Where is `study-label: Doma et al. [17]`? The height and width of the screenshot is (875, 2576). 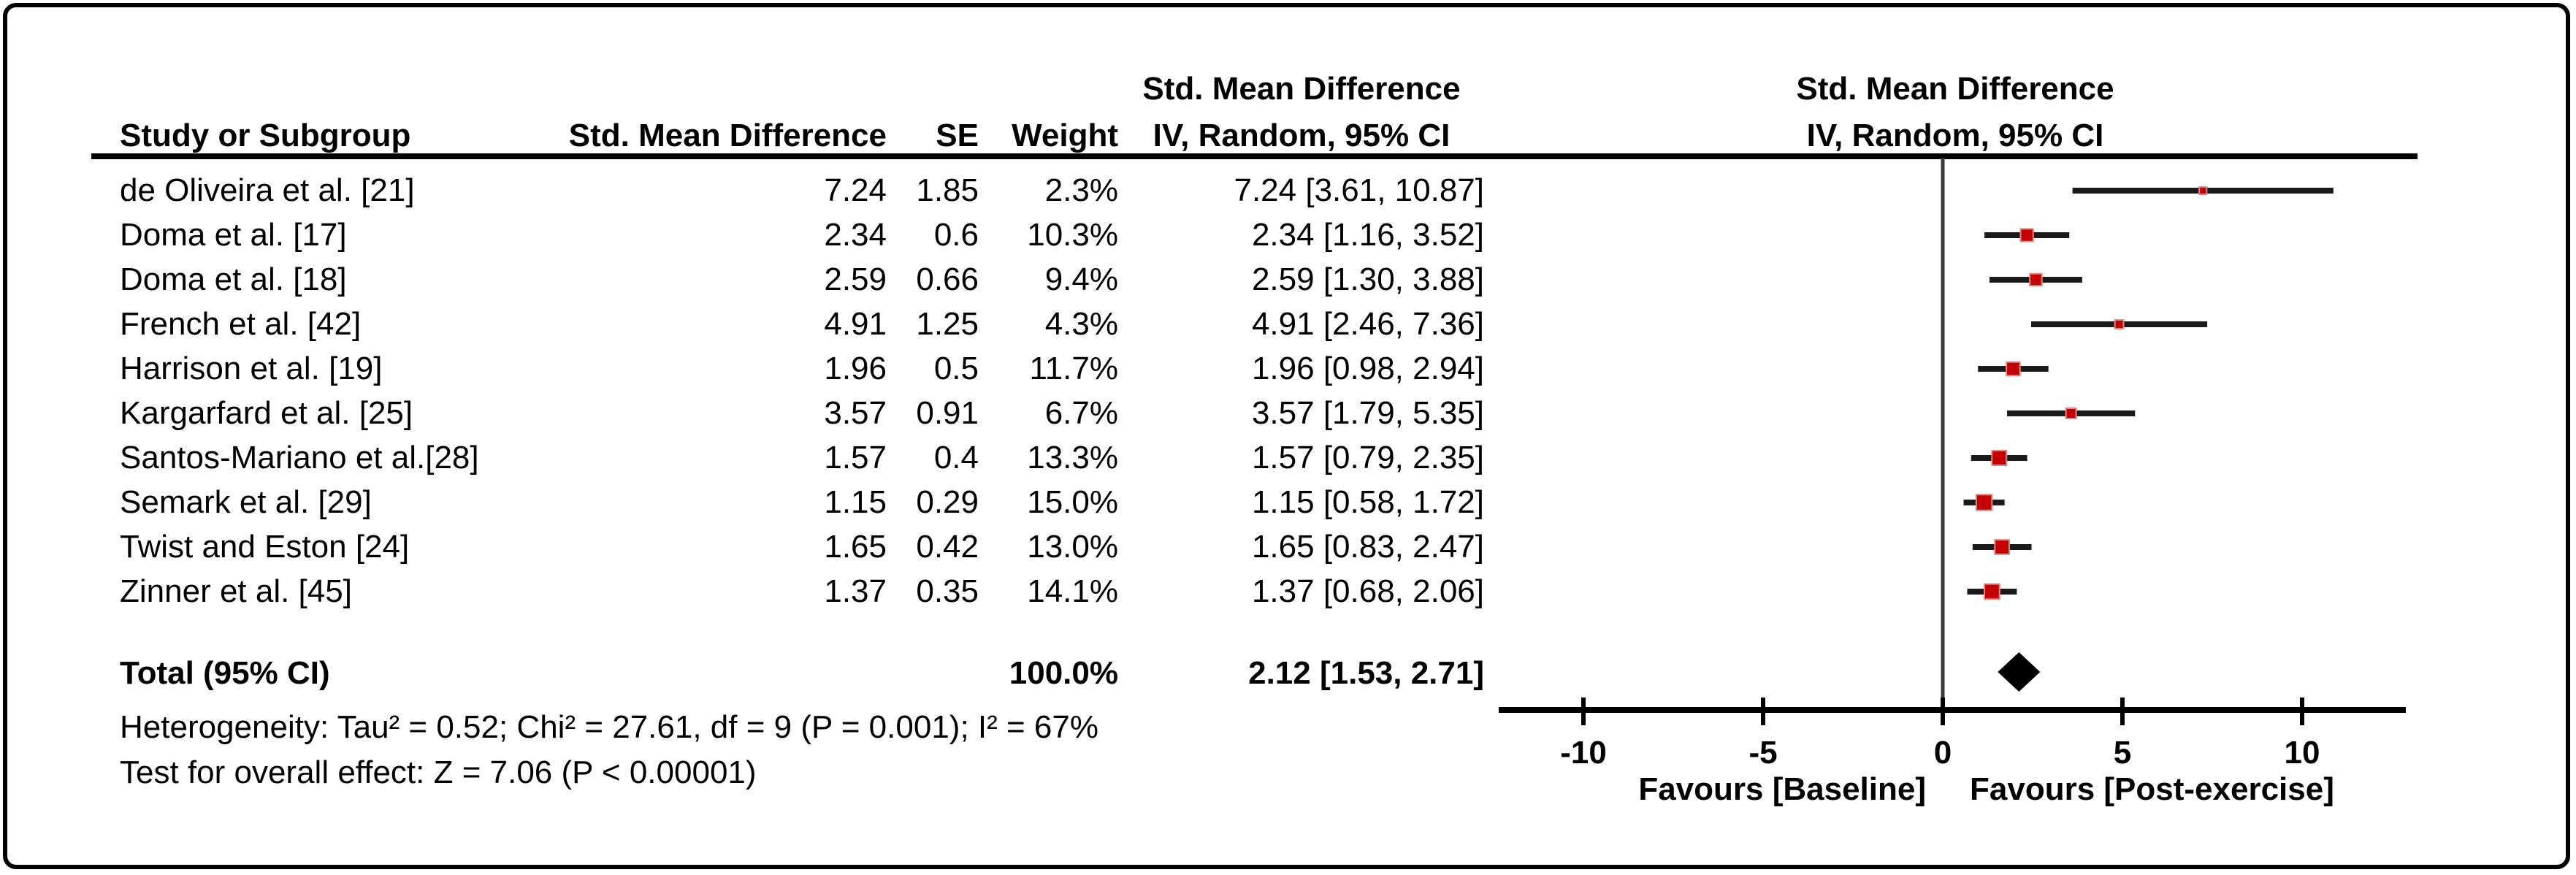
study-label: Doma et al. [17] is located at coordinates (233, 235).